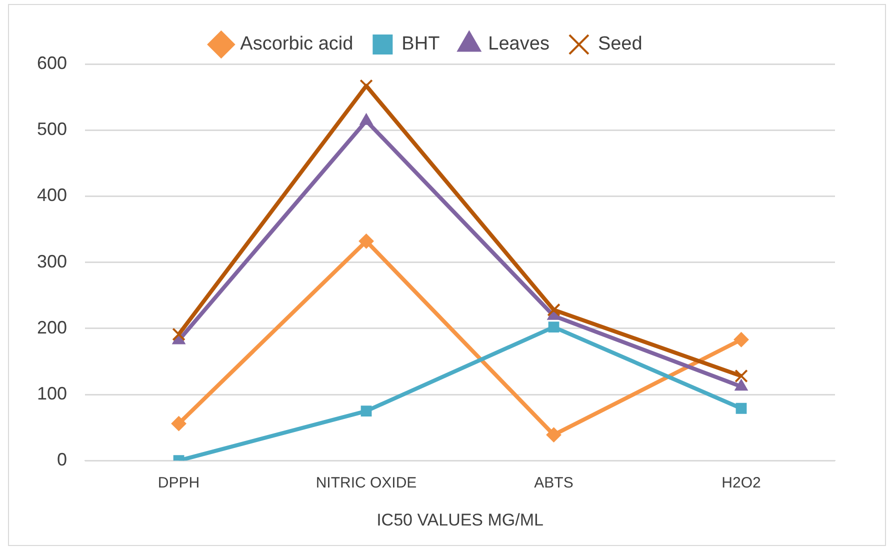  Describe the element at coordinates (52, 129) in the screenshot. I see `y-tick-label: 500` at that location.